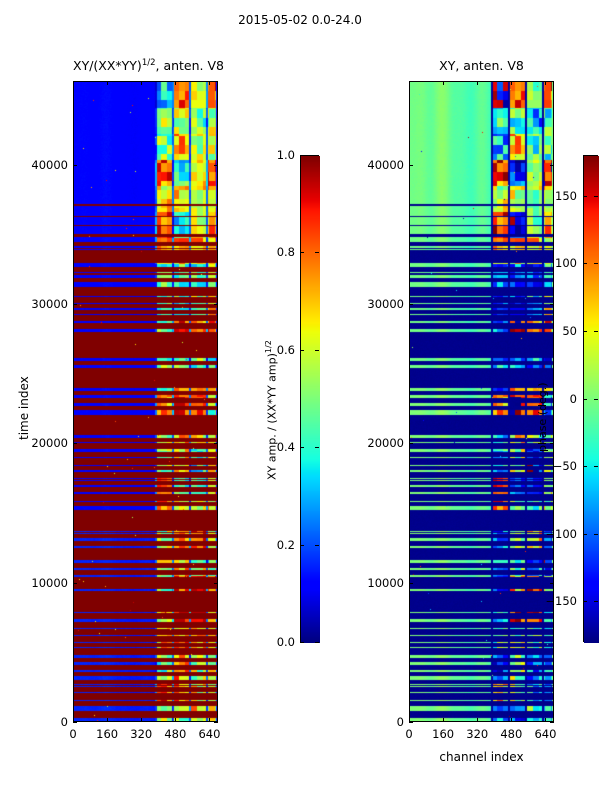 The image size is (600, 800). Describe the element at coordinates (596, 602) in the screenshot. I see `right-colorbar-tick-r--150` at that location.